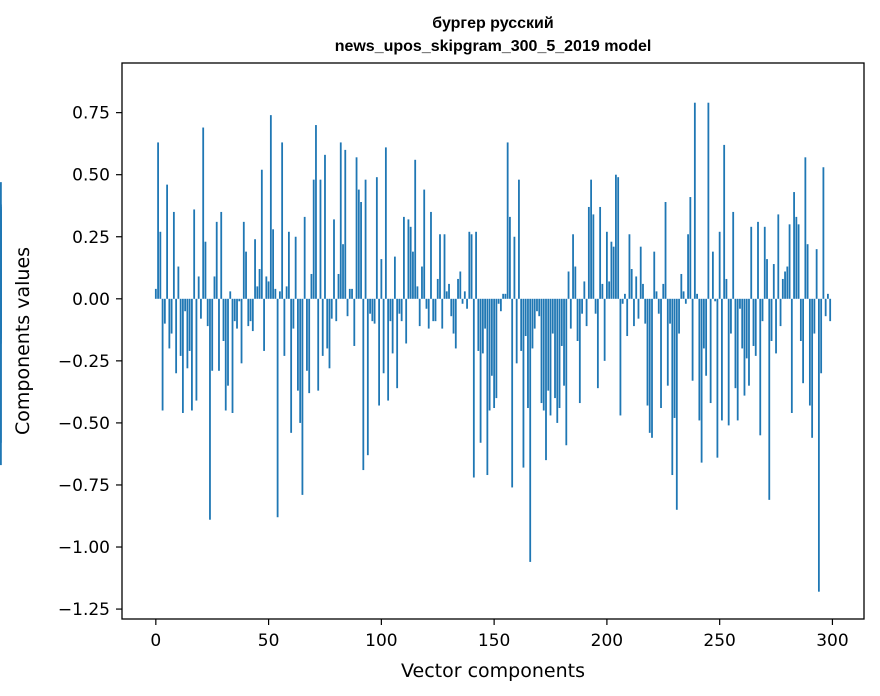 The image size is (880, 696). Describe the element at coordinates (607, 641) in the screenshot. I see `x-tick-label: 200` at that location.